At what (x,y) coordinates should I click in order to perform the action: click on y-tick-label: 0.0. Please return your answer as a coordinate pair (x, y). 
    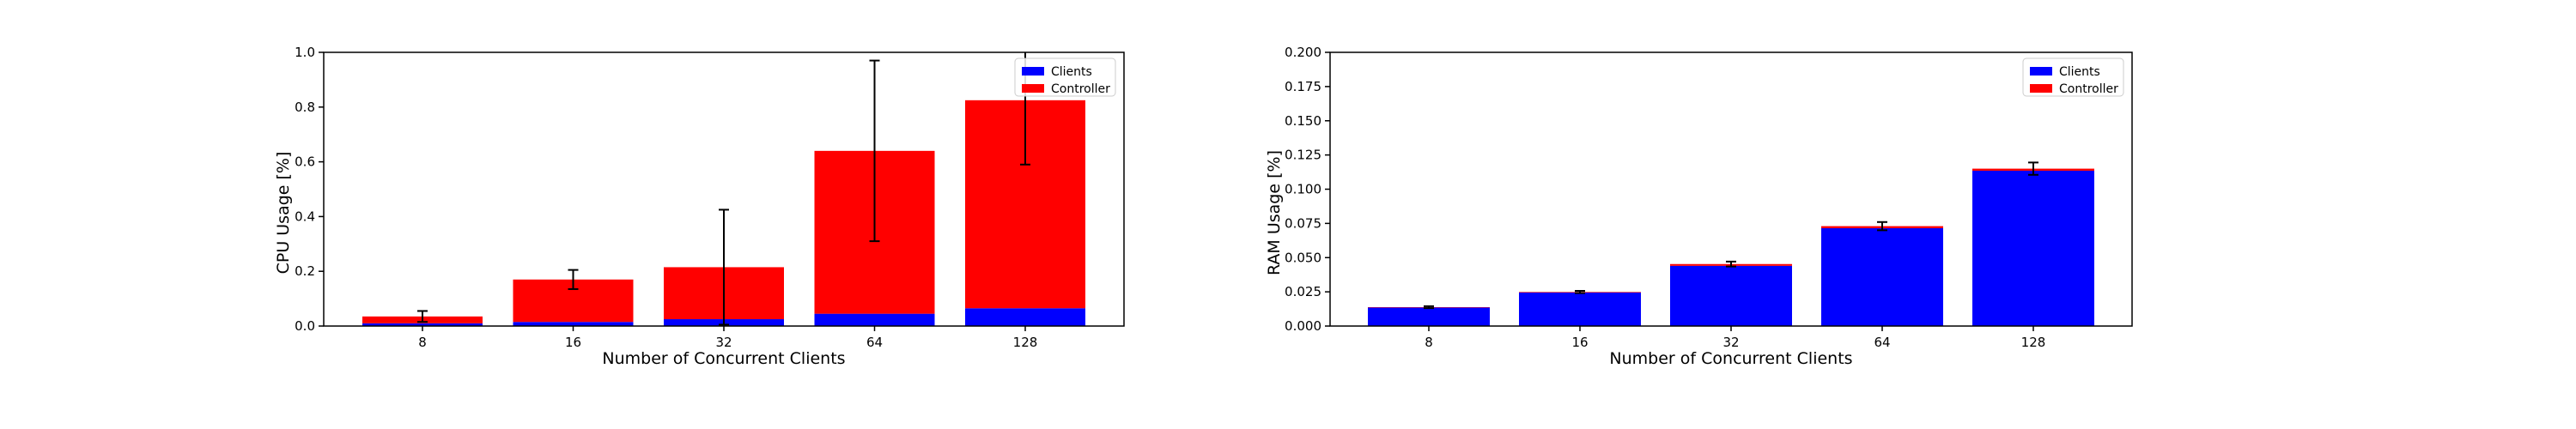
    Looking at the image, I should click on (305, 326).